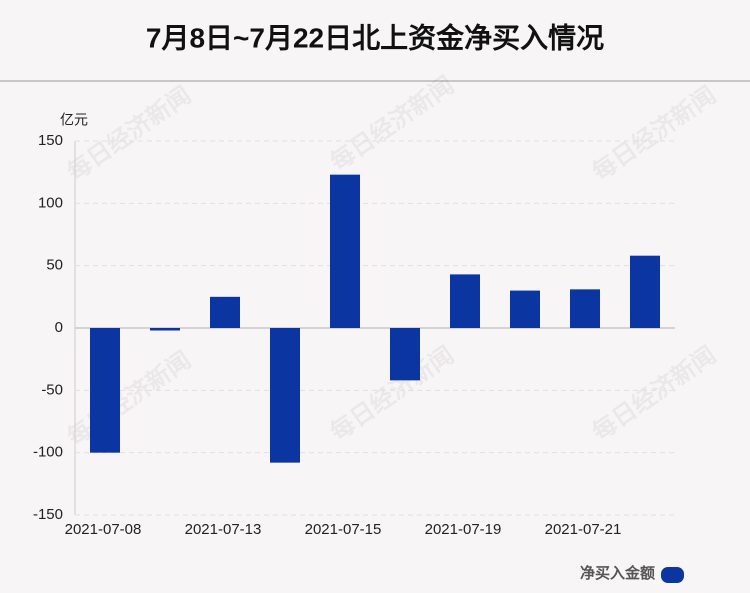 This screenshot has width=750, height=593. What do you see at coordinates (59, 327) in the screenshot?
I see `y-tick-label: 0` at bounding box center [59, 327].